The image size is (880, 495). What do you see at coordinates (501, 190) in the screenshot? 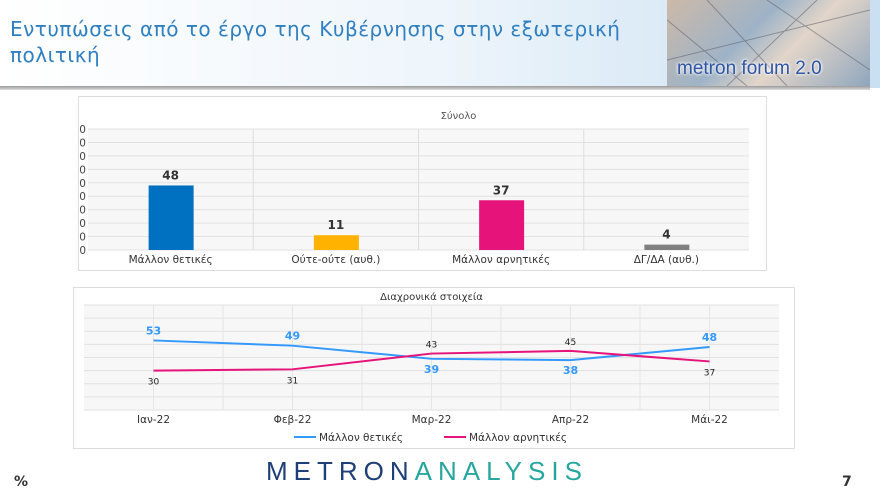
I see `bar-value-label: 37` at bounding box center [501, 190].